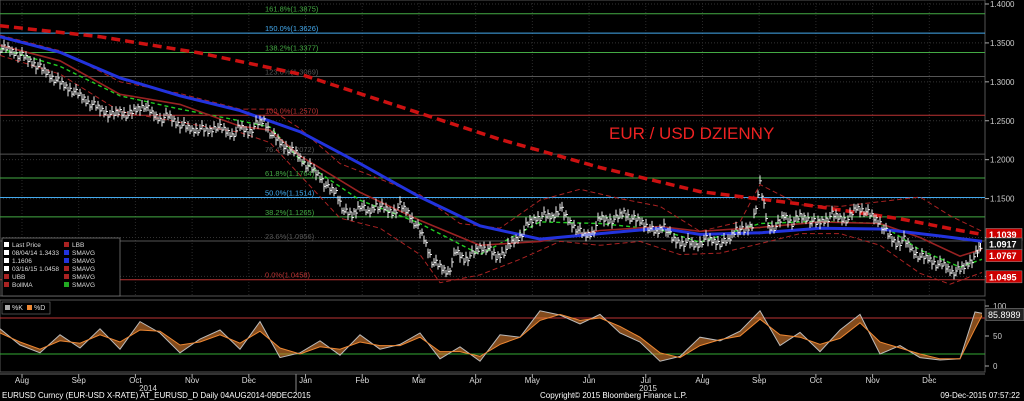 This screenshot has width=1024, height=401. What do you see at coordinates (997, 336) in the screenshot?
I see `stoch-y-tick-label: 50` at bounding box center [997, 336].